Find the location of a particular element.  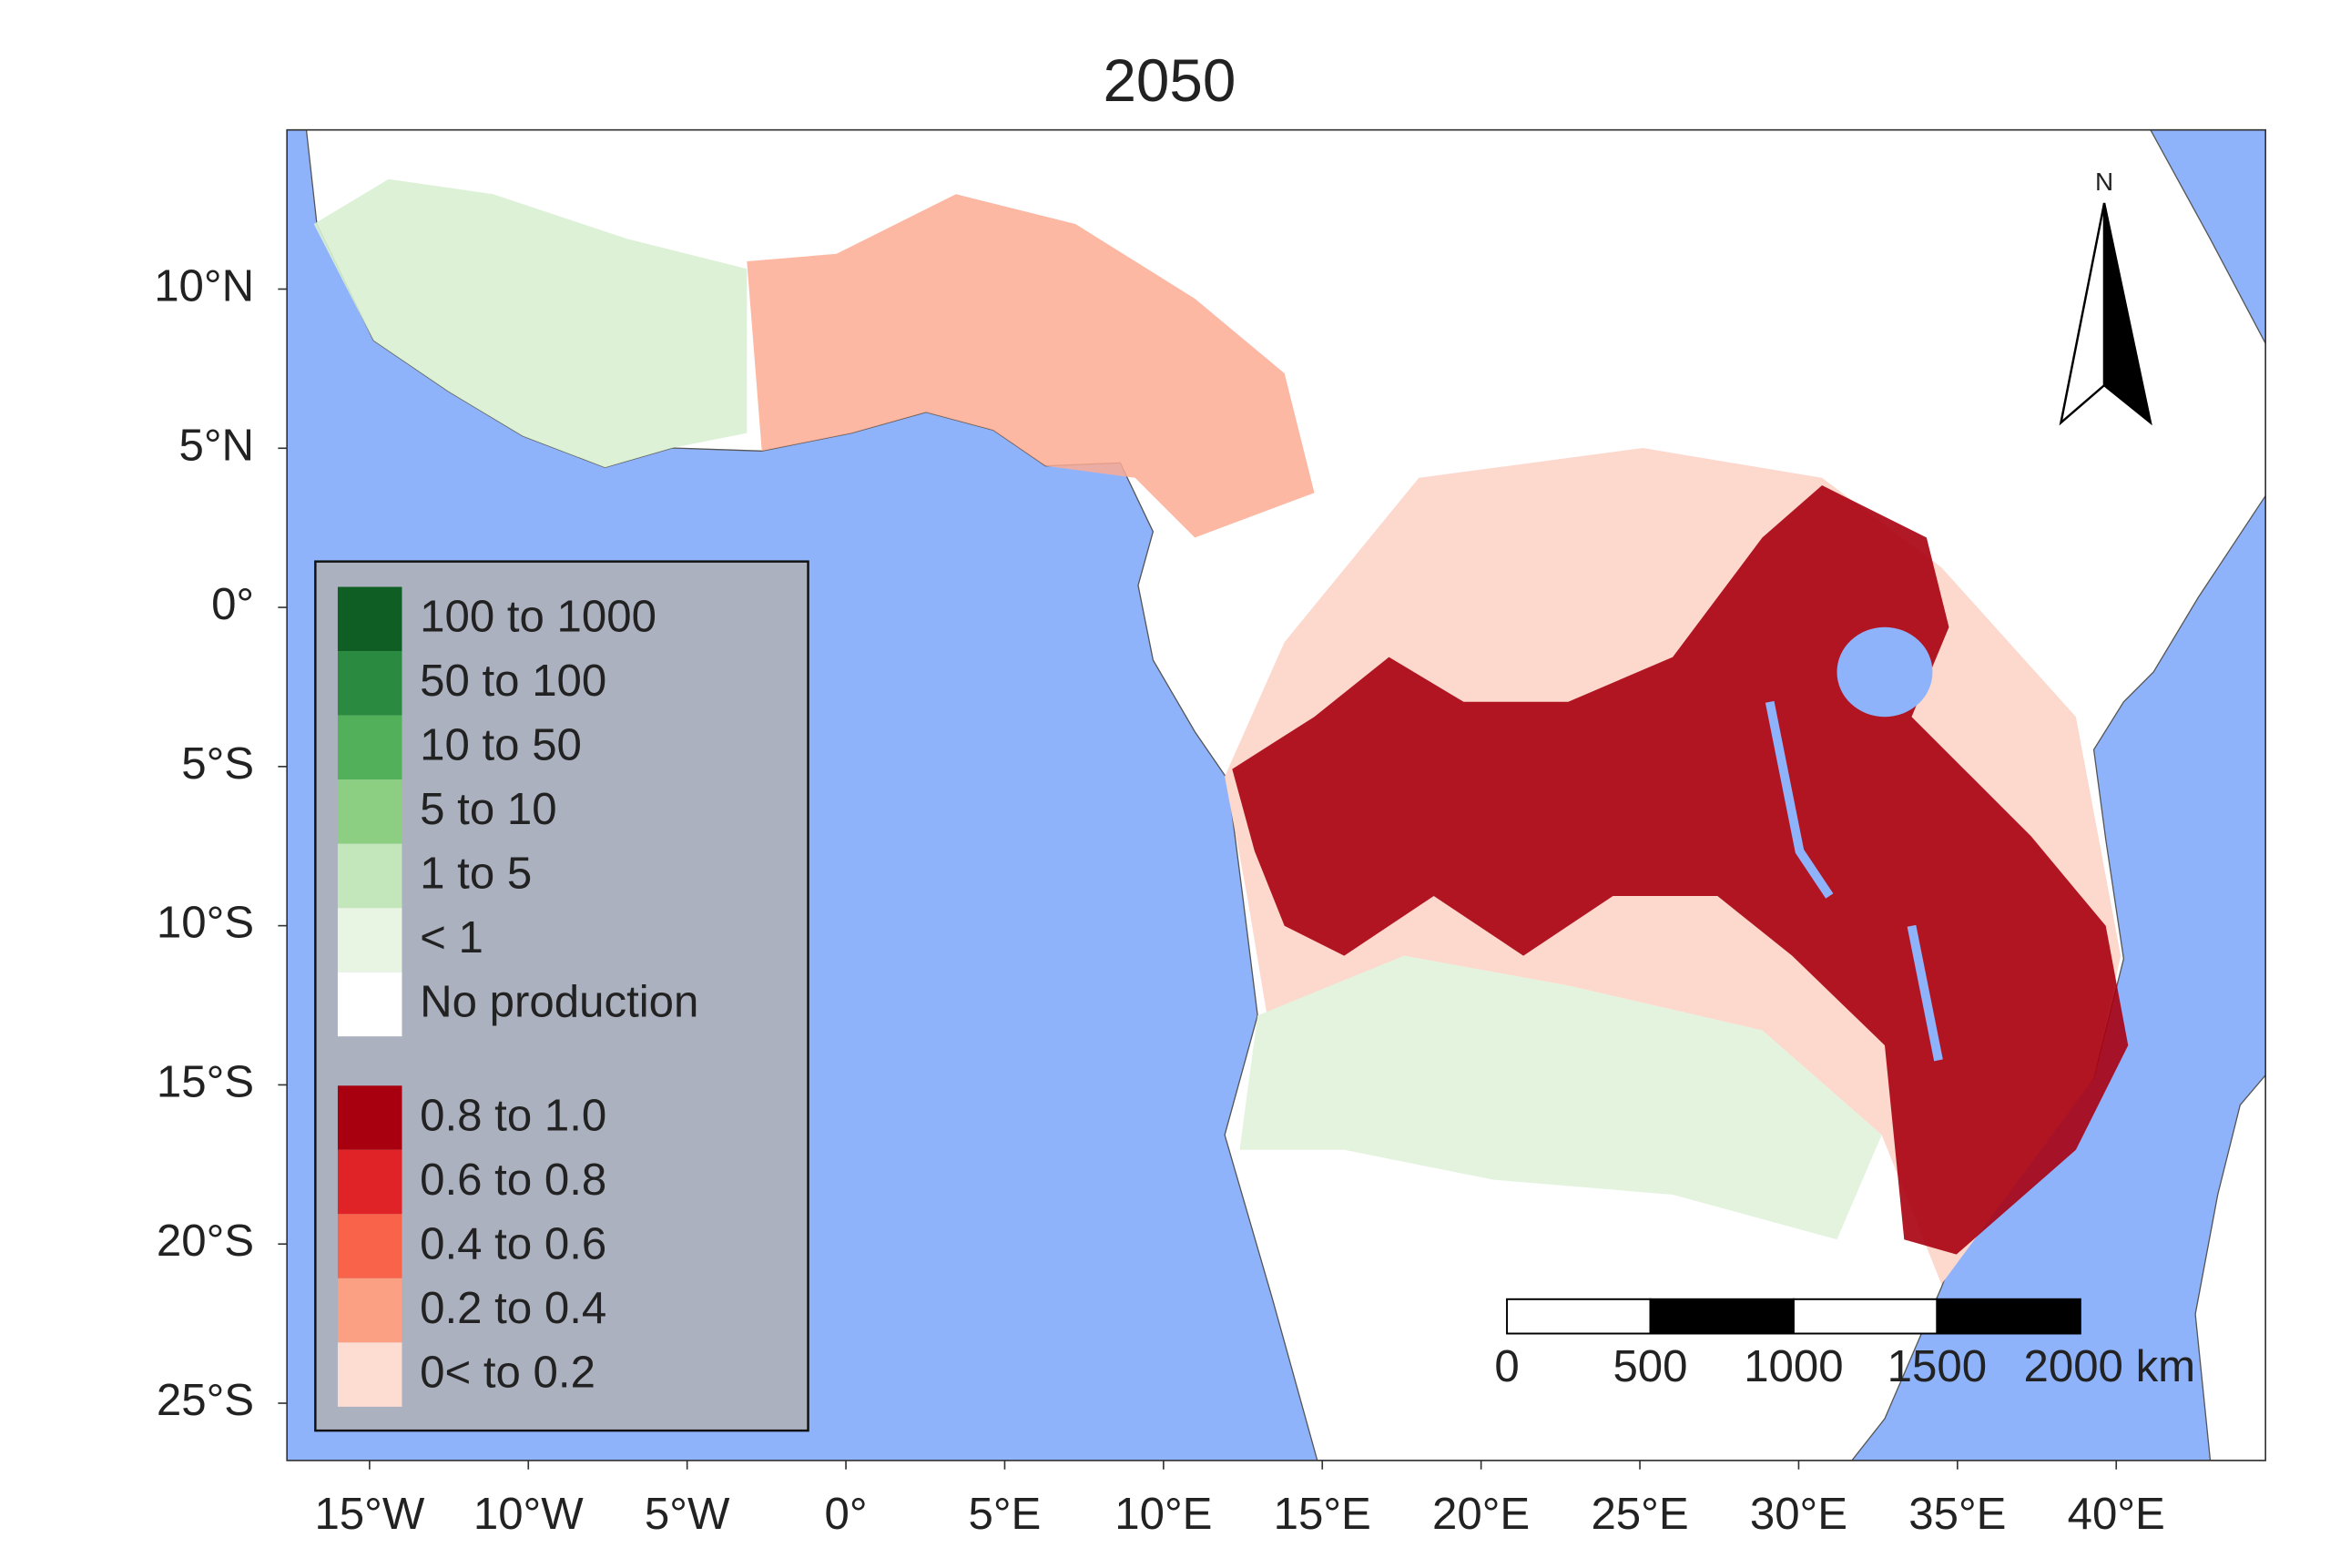

legend-label: 1 to 5 is located at coordinates (476, 874).